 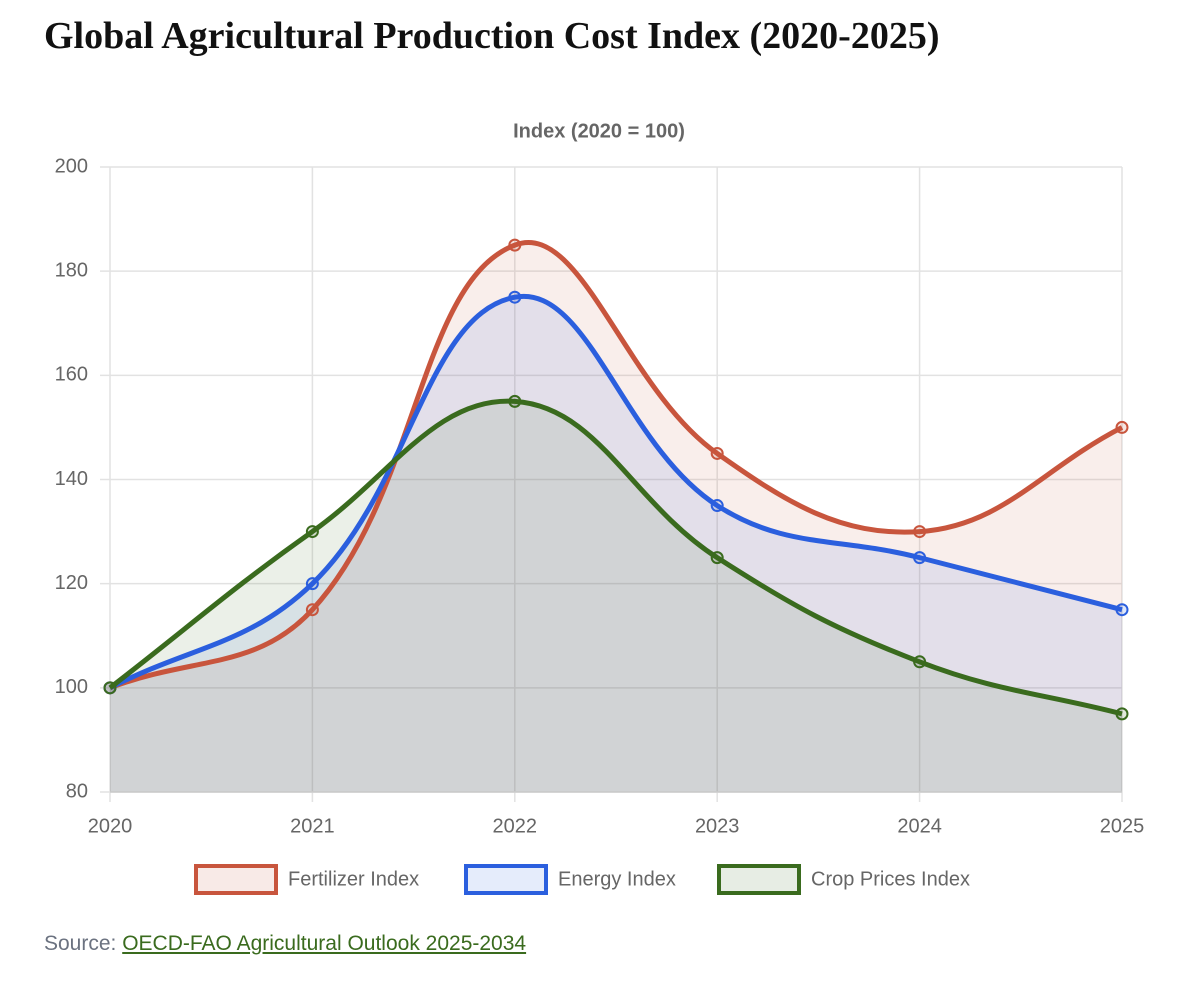 I want to click on y-tick-label: 180, so click(x=71, y=270).